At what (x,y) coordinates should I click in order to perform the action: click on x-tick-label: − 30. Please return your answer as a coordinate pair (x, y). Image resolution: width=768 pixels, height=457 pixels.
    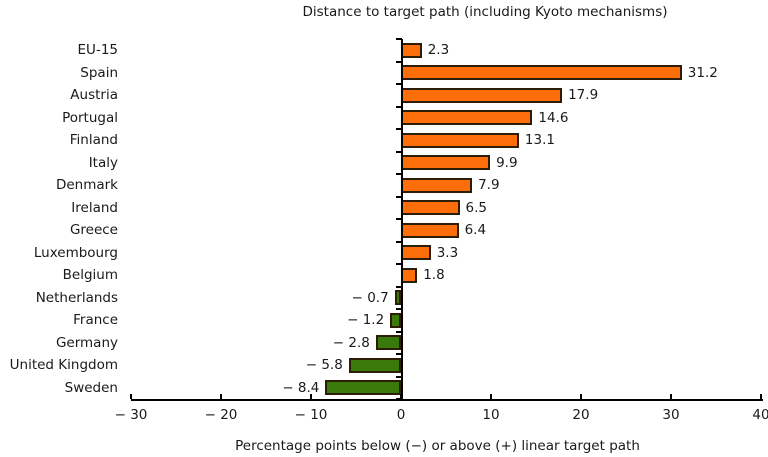
    Looking at the image, I should click on (131, 415).